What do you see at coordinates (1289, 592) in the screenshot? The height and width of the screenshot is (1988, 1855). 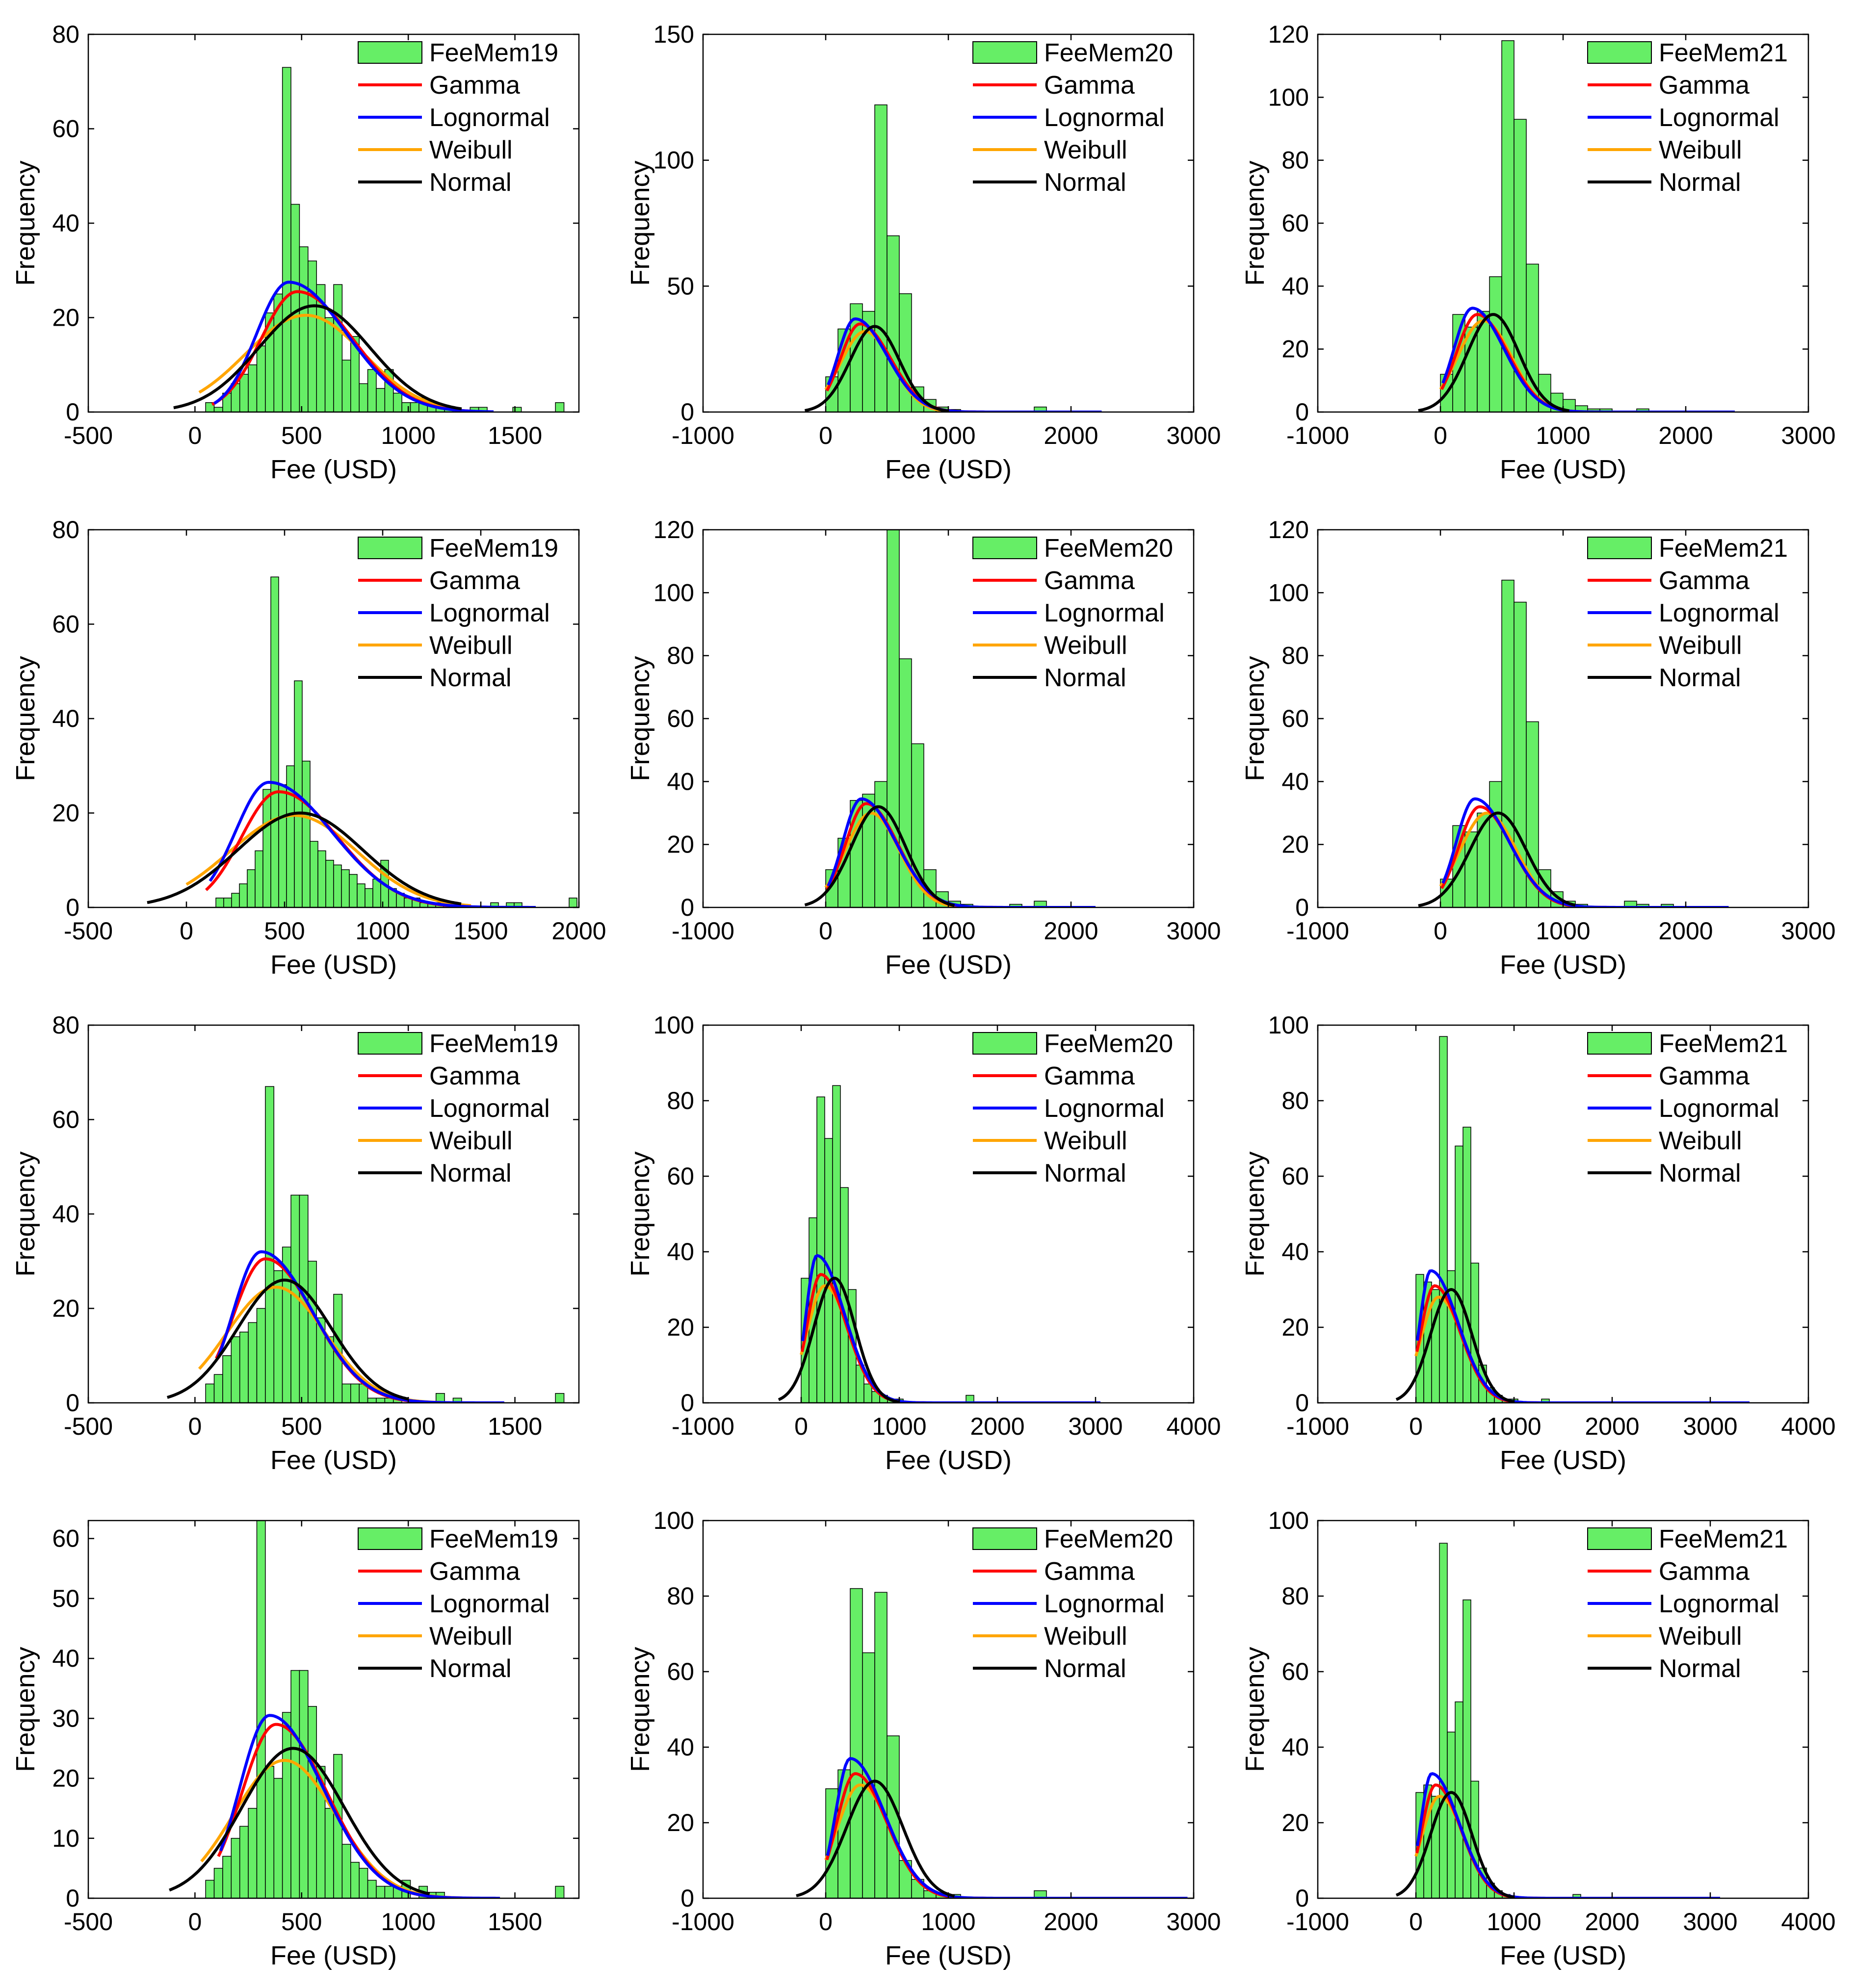 I see `y-tick-label: 100` at bounding box center [1289, 592].